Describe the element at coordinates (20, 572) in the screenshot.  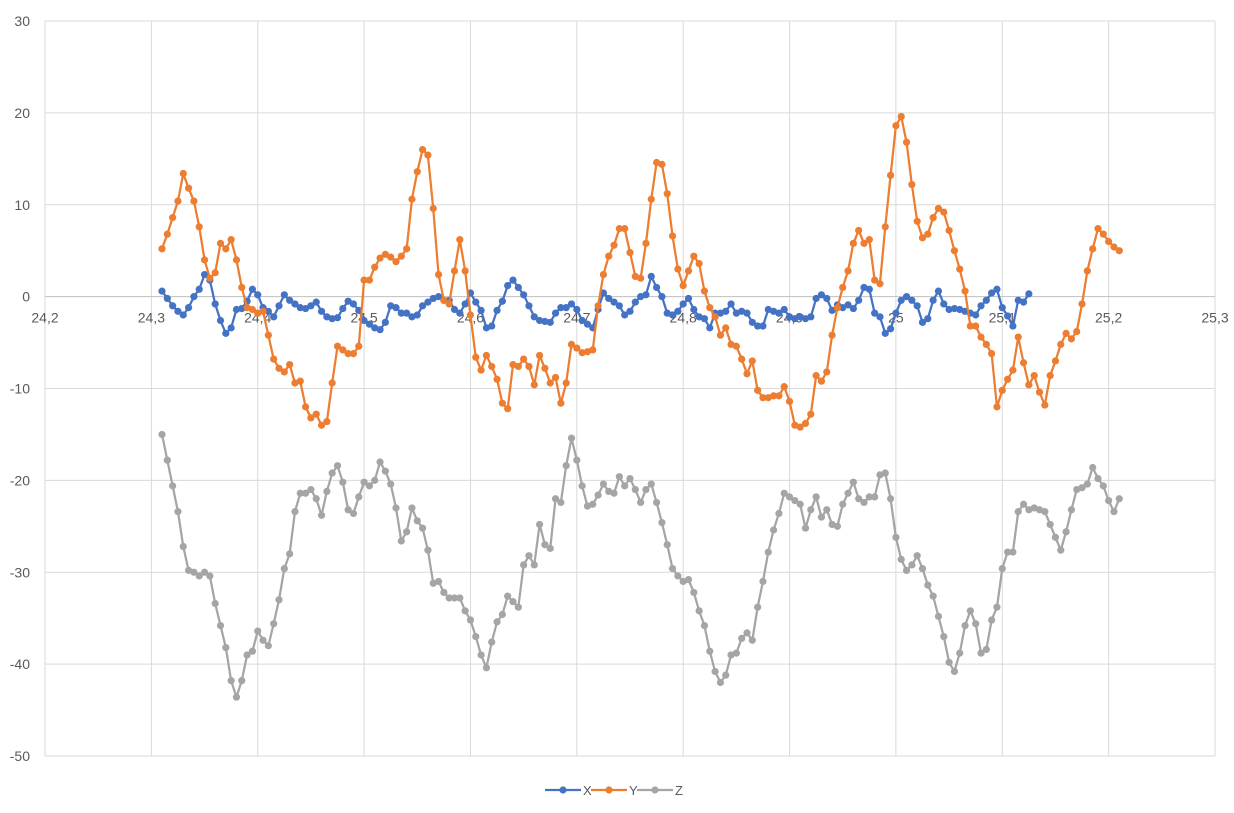
I see `y-tick-label: -30` at that location.